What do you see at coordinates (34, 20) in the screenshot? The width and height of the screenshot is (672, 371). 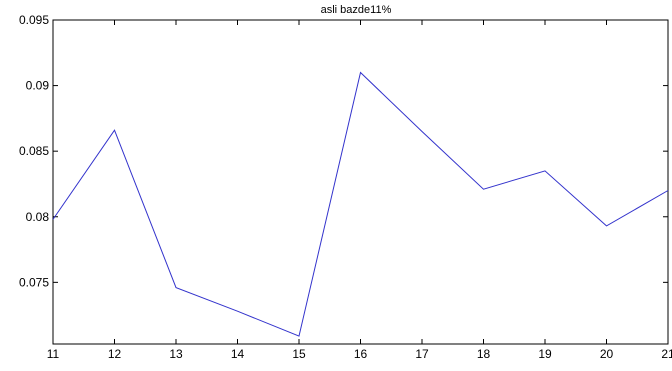 I see `y-tick-label: 0.095` at bounding box center [34, 20].